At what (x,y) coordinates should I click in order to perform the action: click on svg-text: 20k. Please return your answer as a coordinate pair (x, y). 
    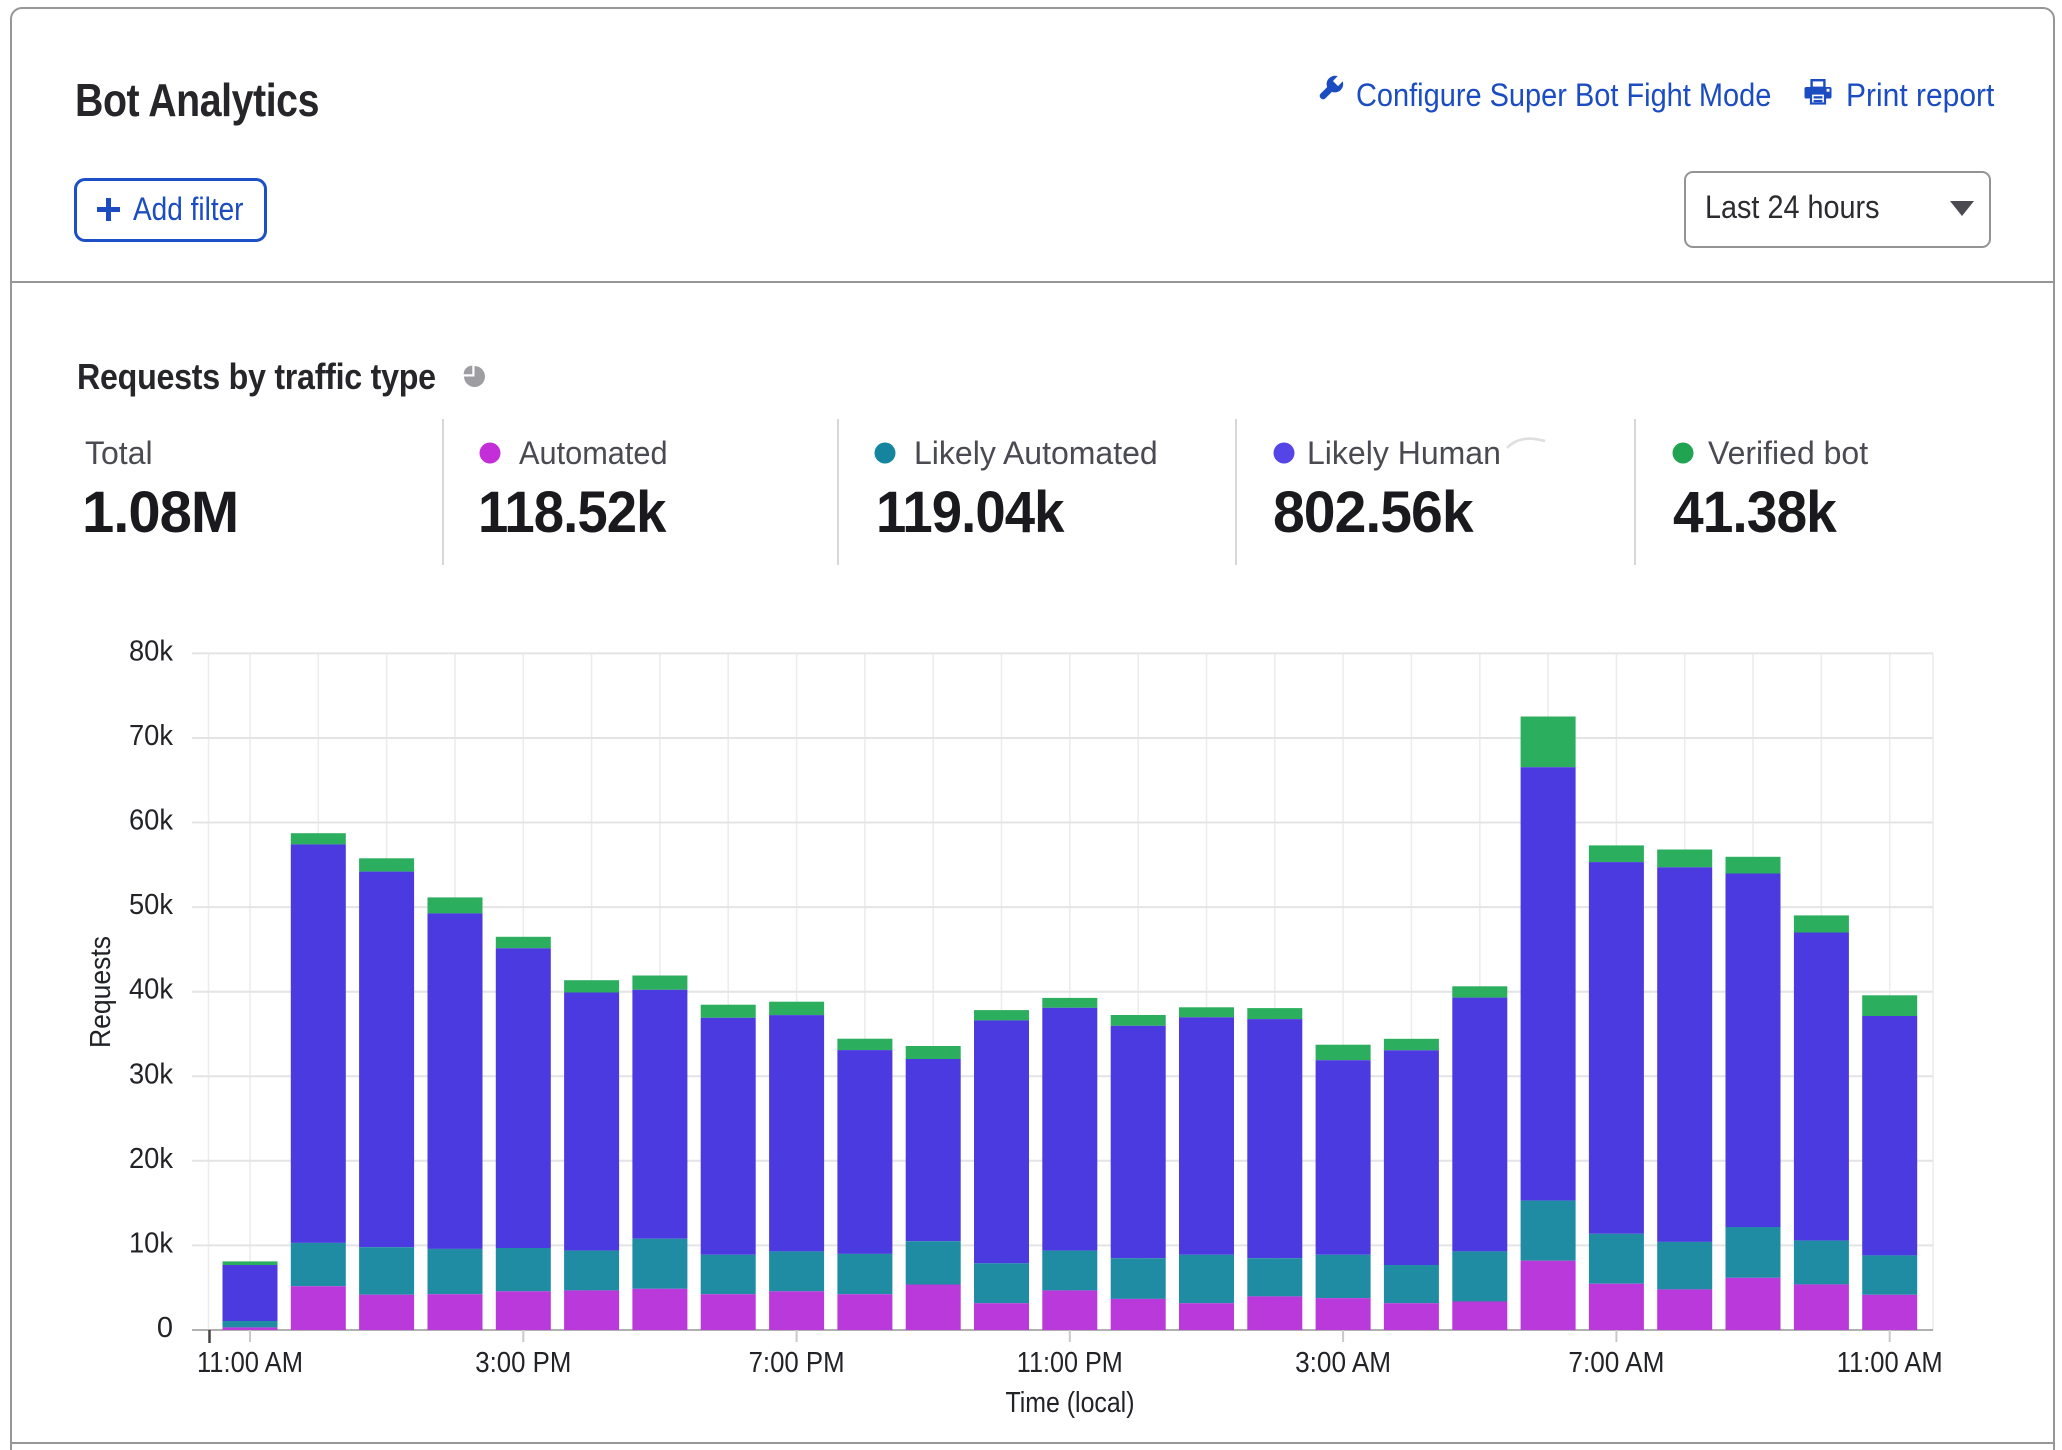
    Looking at the image, I should click on (151, 1159).